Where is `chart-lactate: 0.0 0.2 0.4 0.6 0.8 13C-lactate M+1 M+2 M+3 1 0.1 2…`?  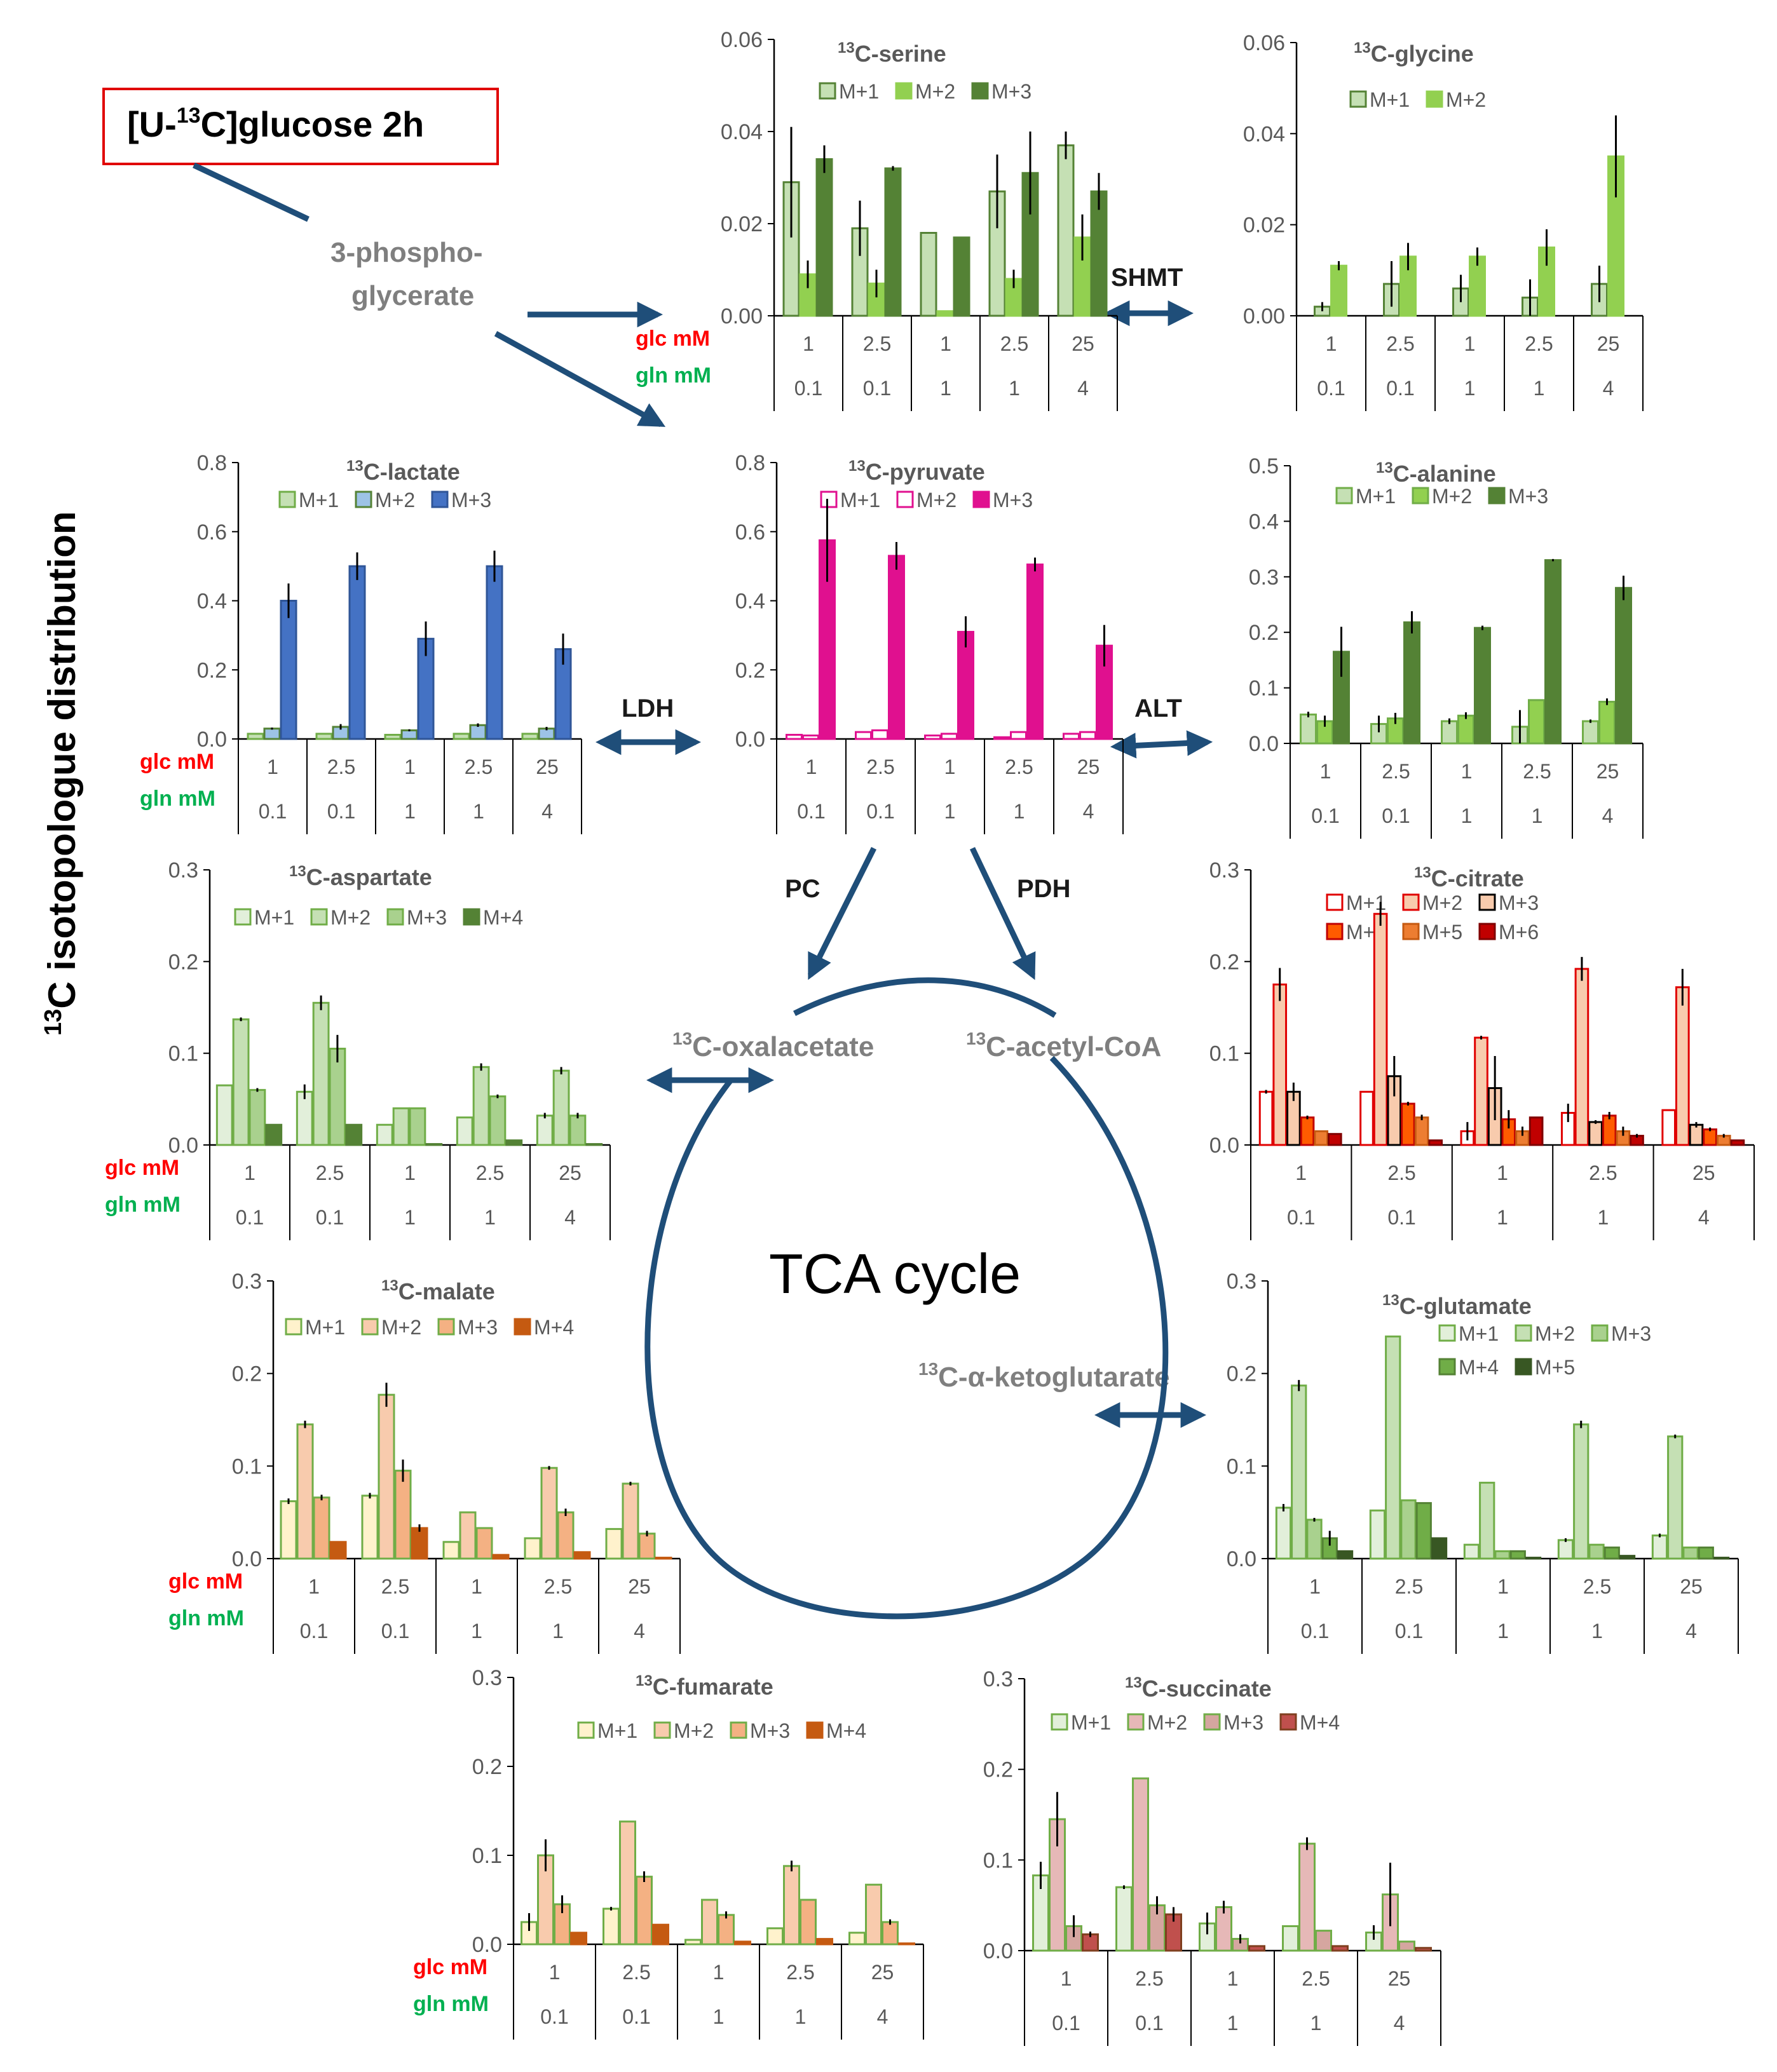 chart-lactate: 0.0 0.2 0.4 0.6 0.8 13C-lactate M+1 M+2 M+3 1 0.1 2… is located at coordinates (361, 642).